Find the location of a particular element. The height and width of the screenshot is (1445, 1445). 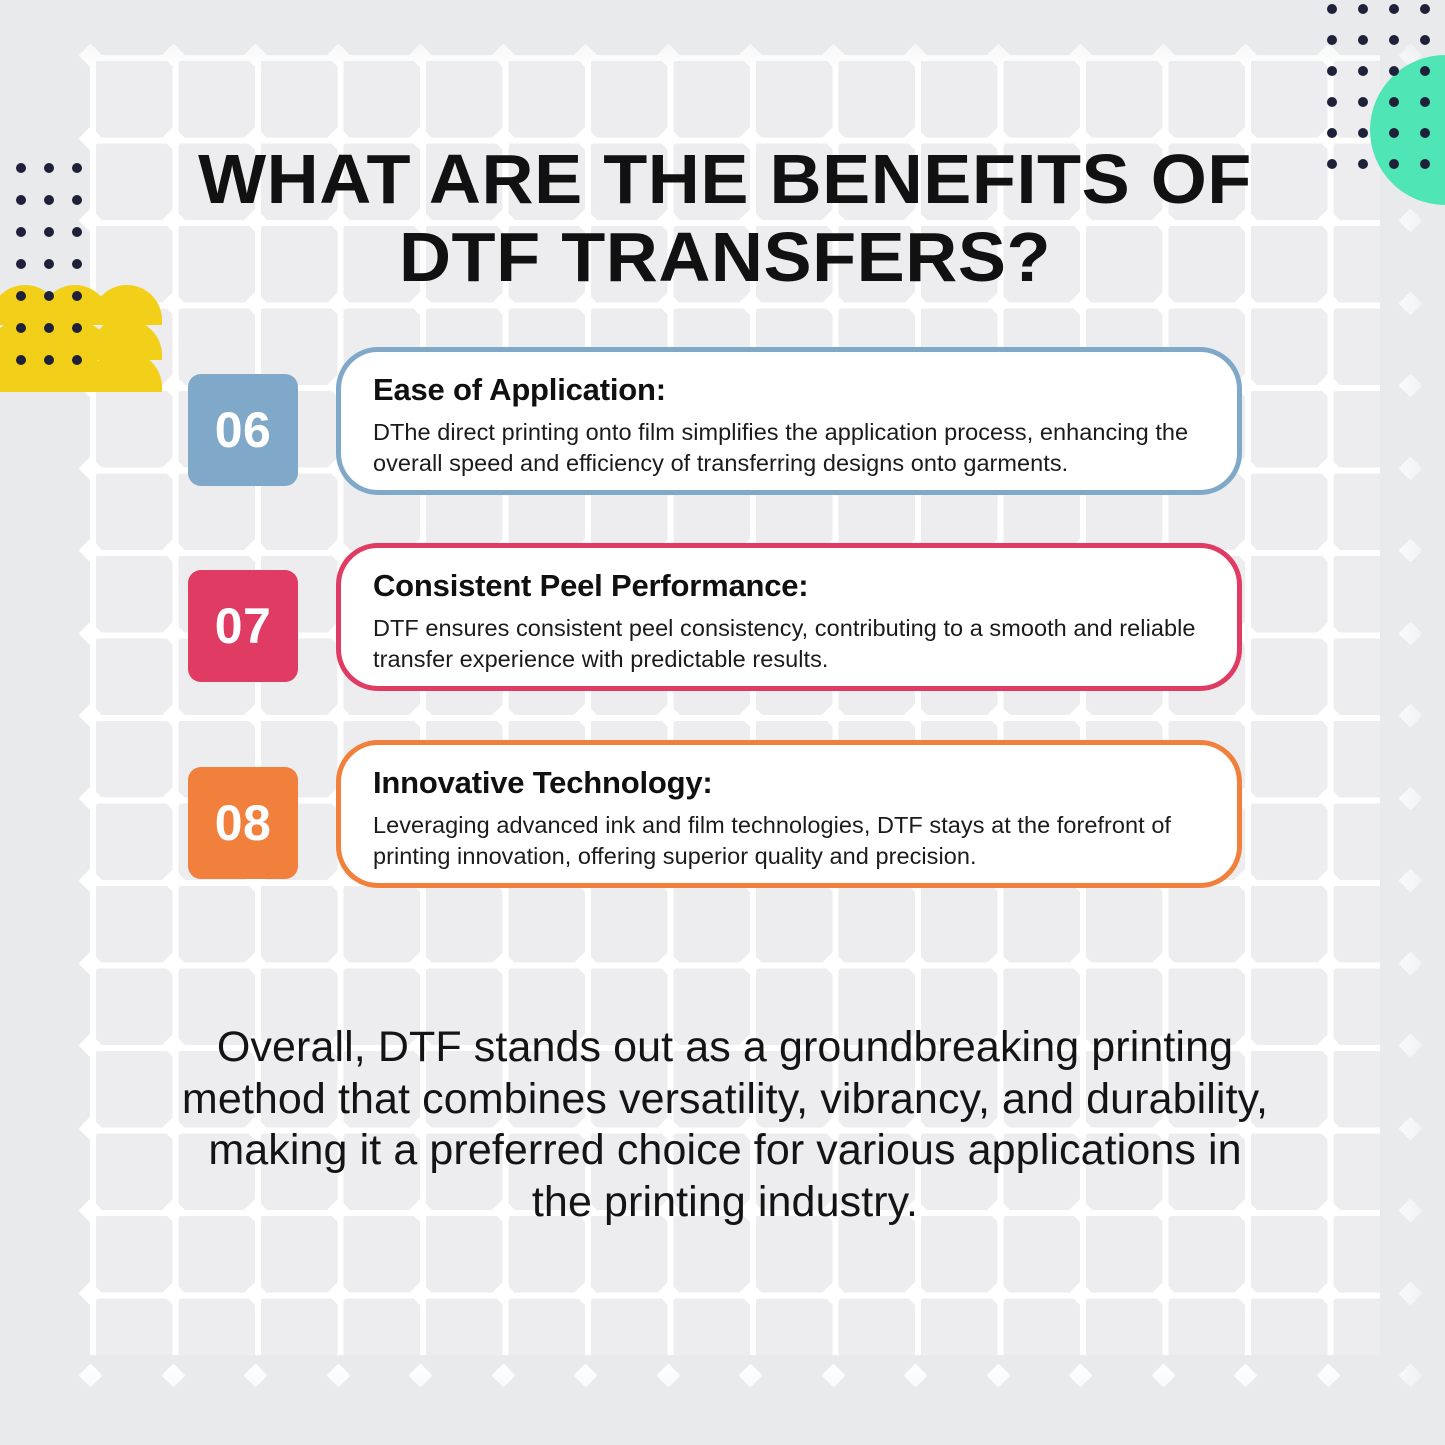

badge-label: 06 is located at coordinates (243, 430).